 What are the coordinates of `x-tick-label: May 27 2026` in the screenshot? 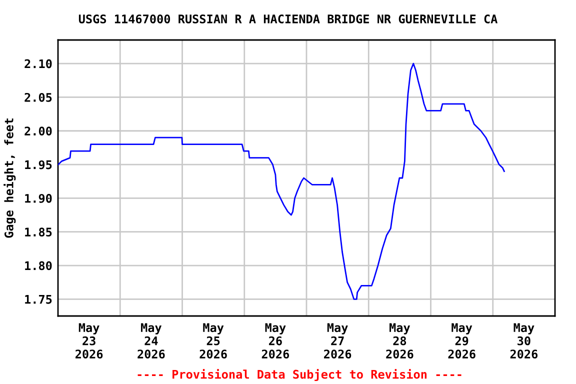 It's located at (338, 341).